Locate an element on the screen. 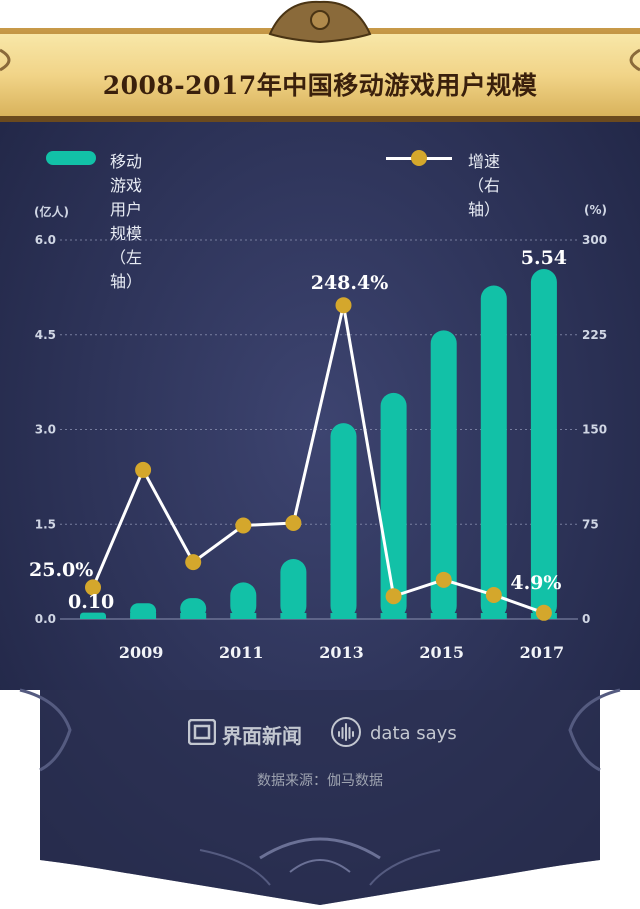  left-axis-unit: (亿人) is located at coordinates (51, 212).